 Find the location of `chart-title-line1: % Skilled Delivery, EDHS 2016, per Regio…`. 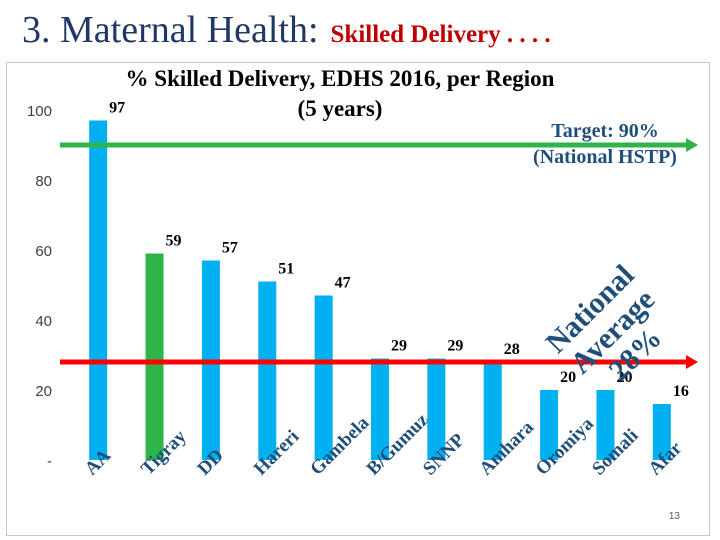

chart-title-line1: % Skilled Delivery, EDHS 2016, per Regio… is located at coordinates (340, 78).